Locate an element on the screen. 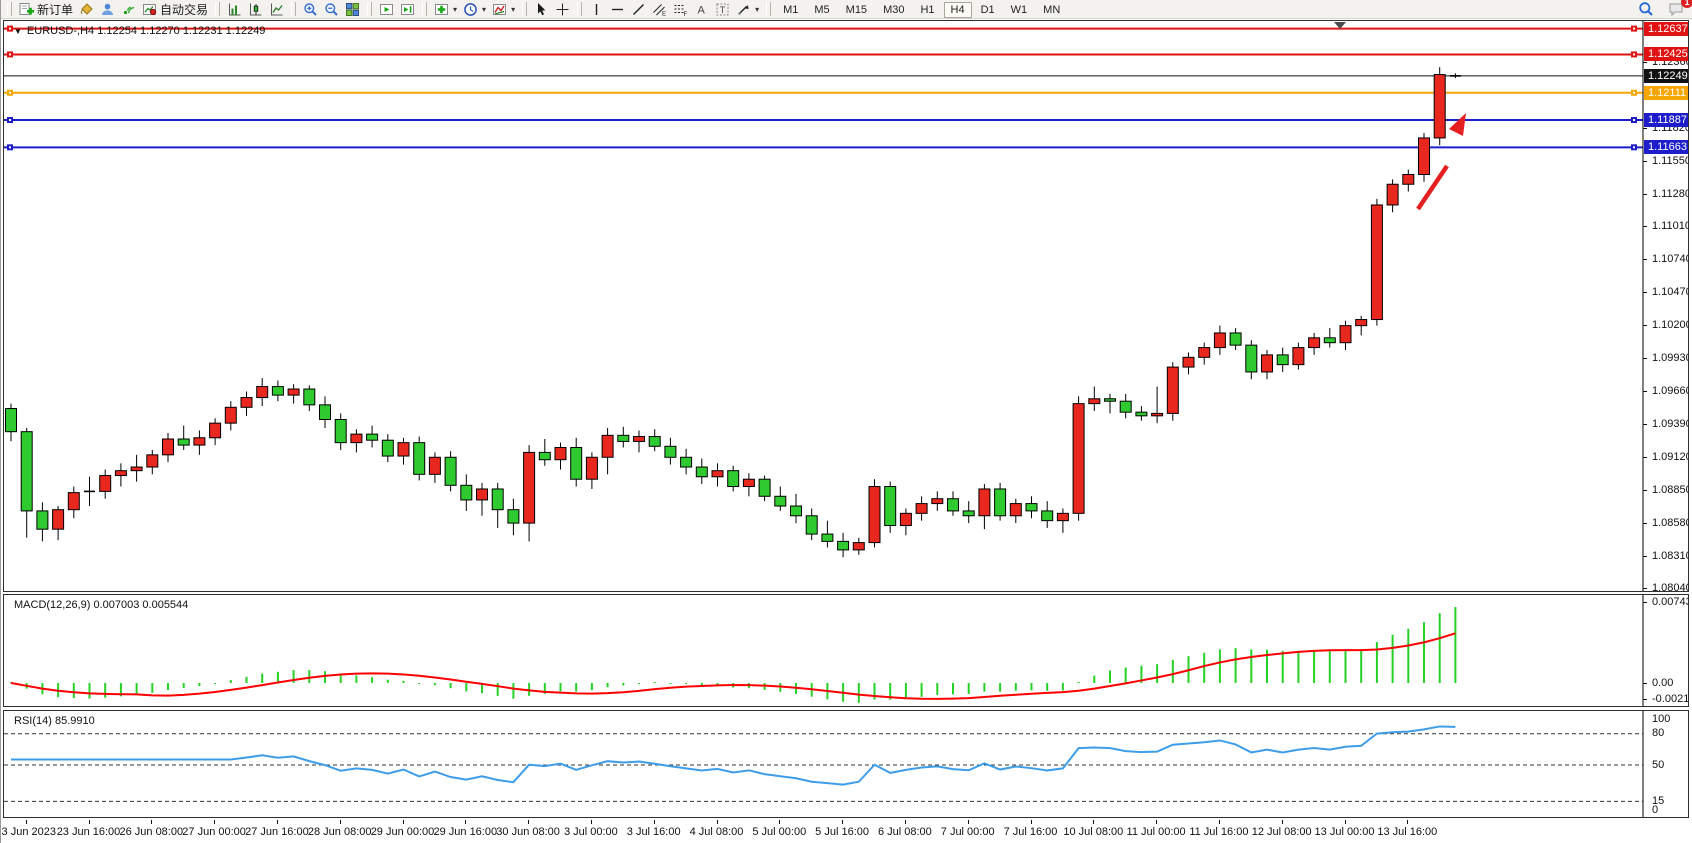 This screenshot has height=843, width=1692. arrow-head is located at coordinates (1457, 124).